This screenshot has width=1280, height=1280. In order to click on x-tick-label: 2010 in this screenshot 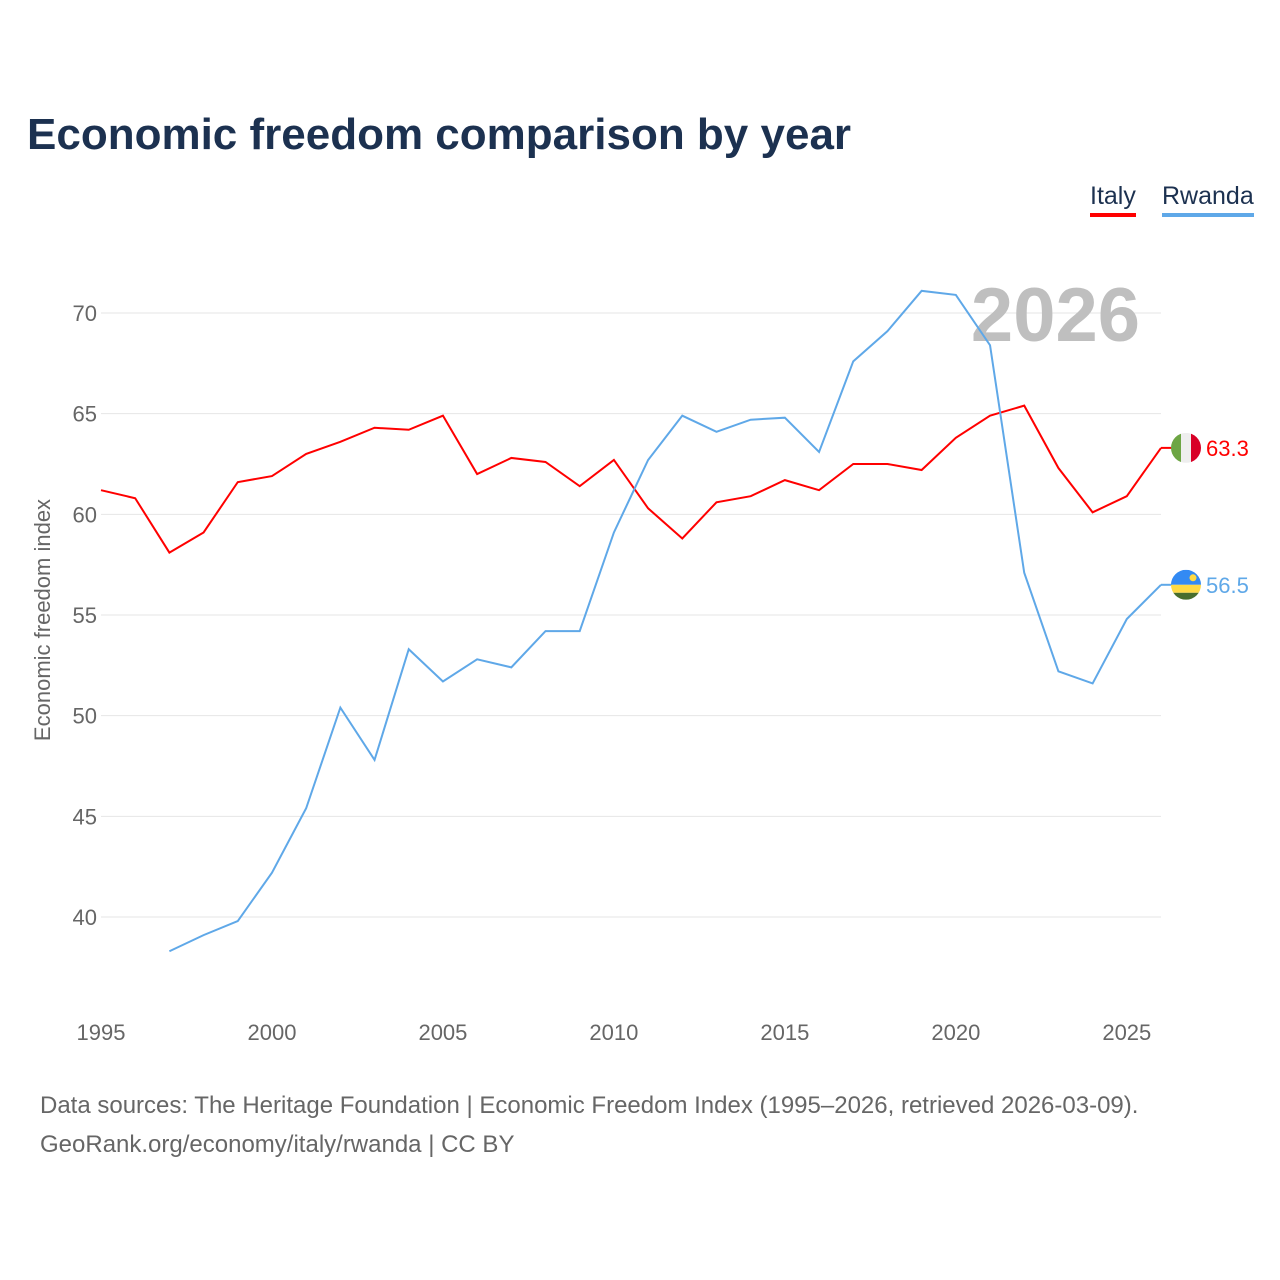, I will do `click(613, 1032)`.